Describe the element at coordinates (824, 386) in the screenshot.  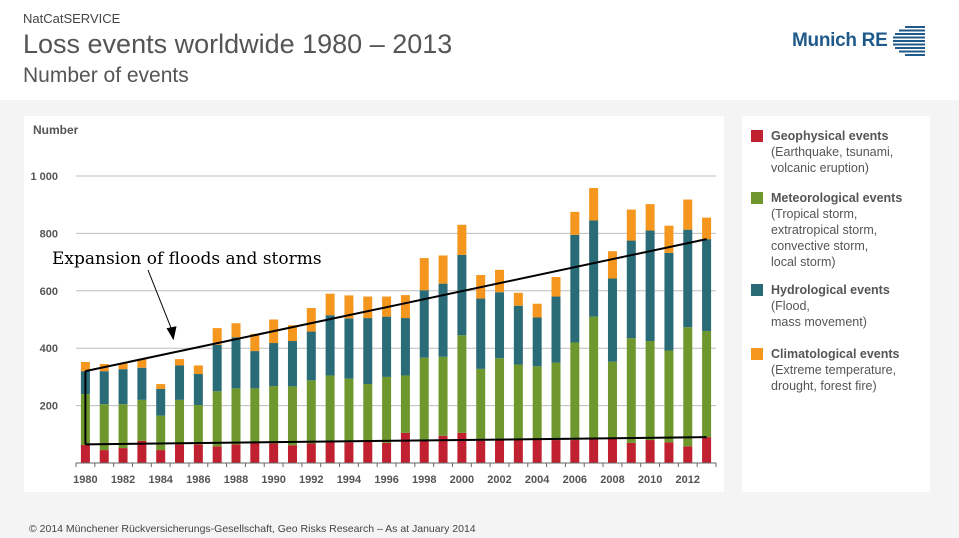
I see `legend-description: drought, forest fire)` at that location.